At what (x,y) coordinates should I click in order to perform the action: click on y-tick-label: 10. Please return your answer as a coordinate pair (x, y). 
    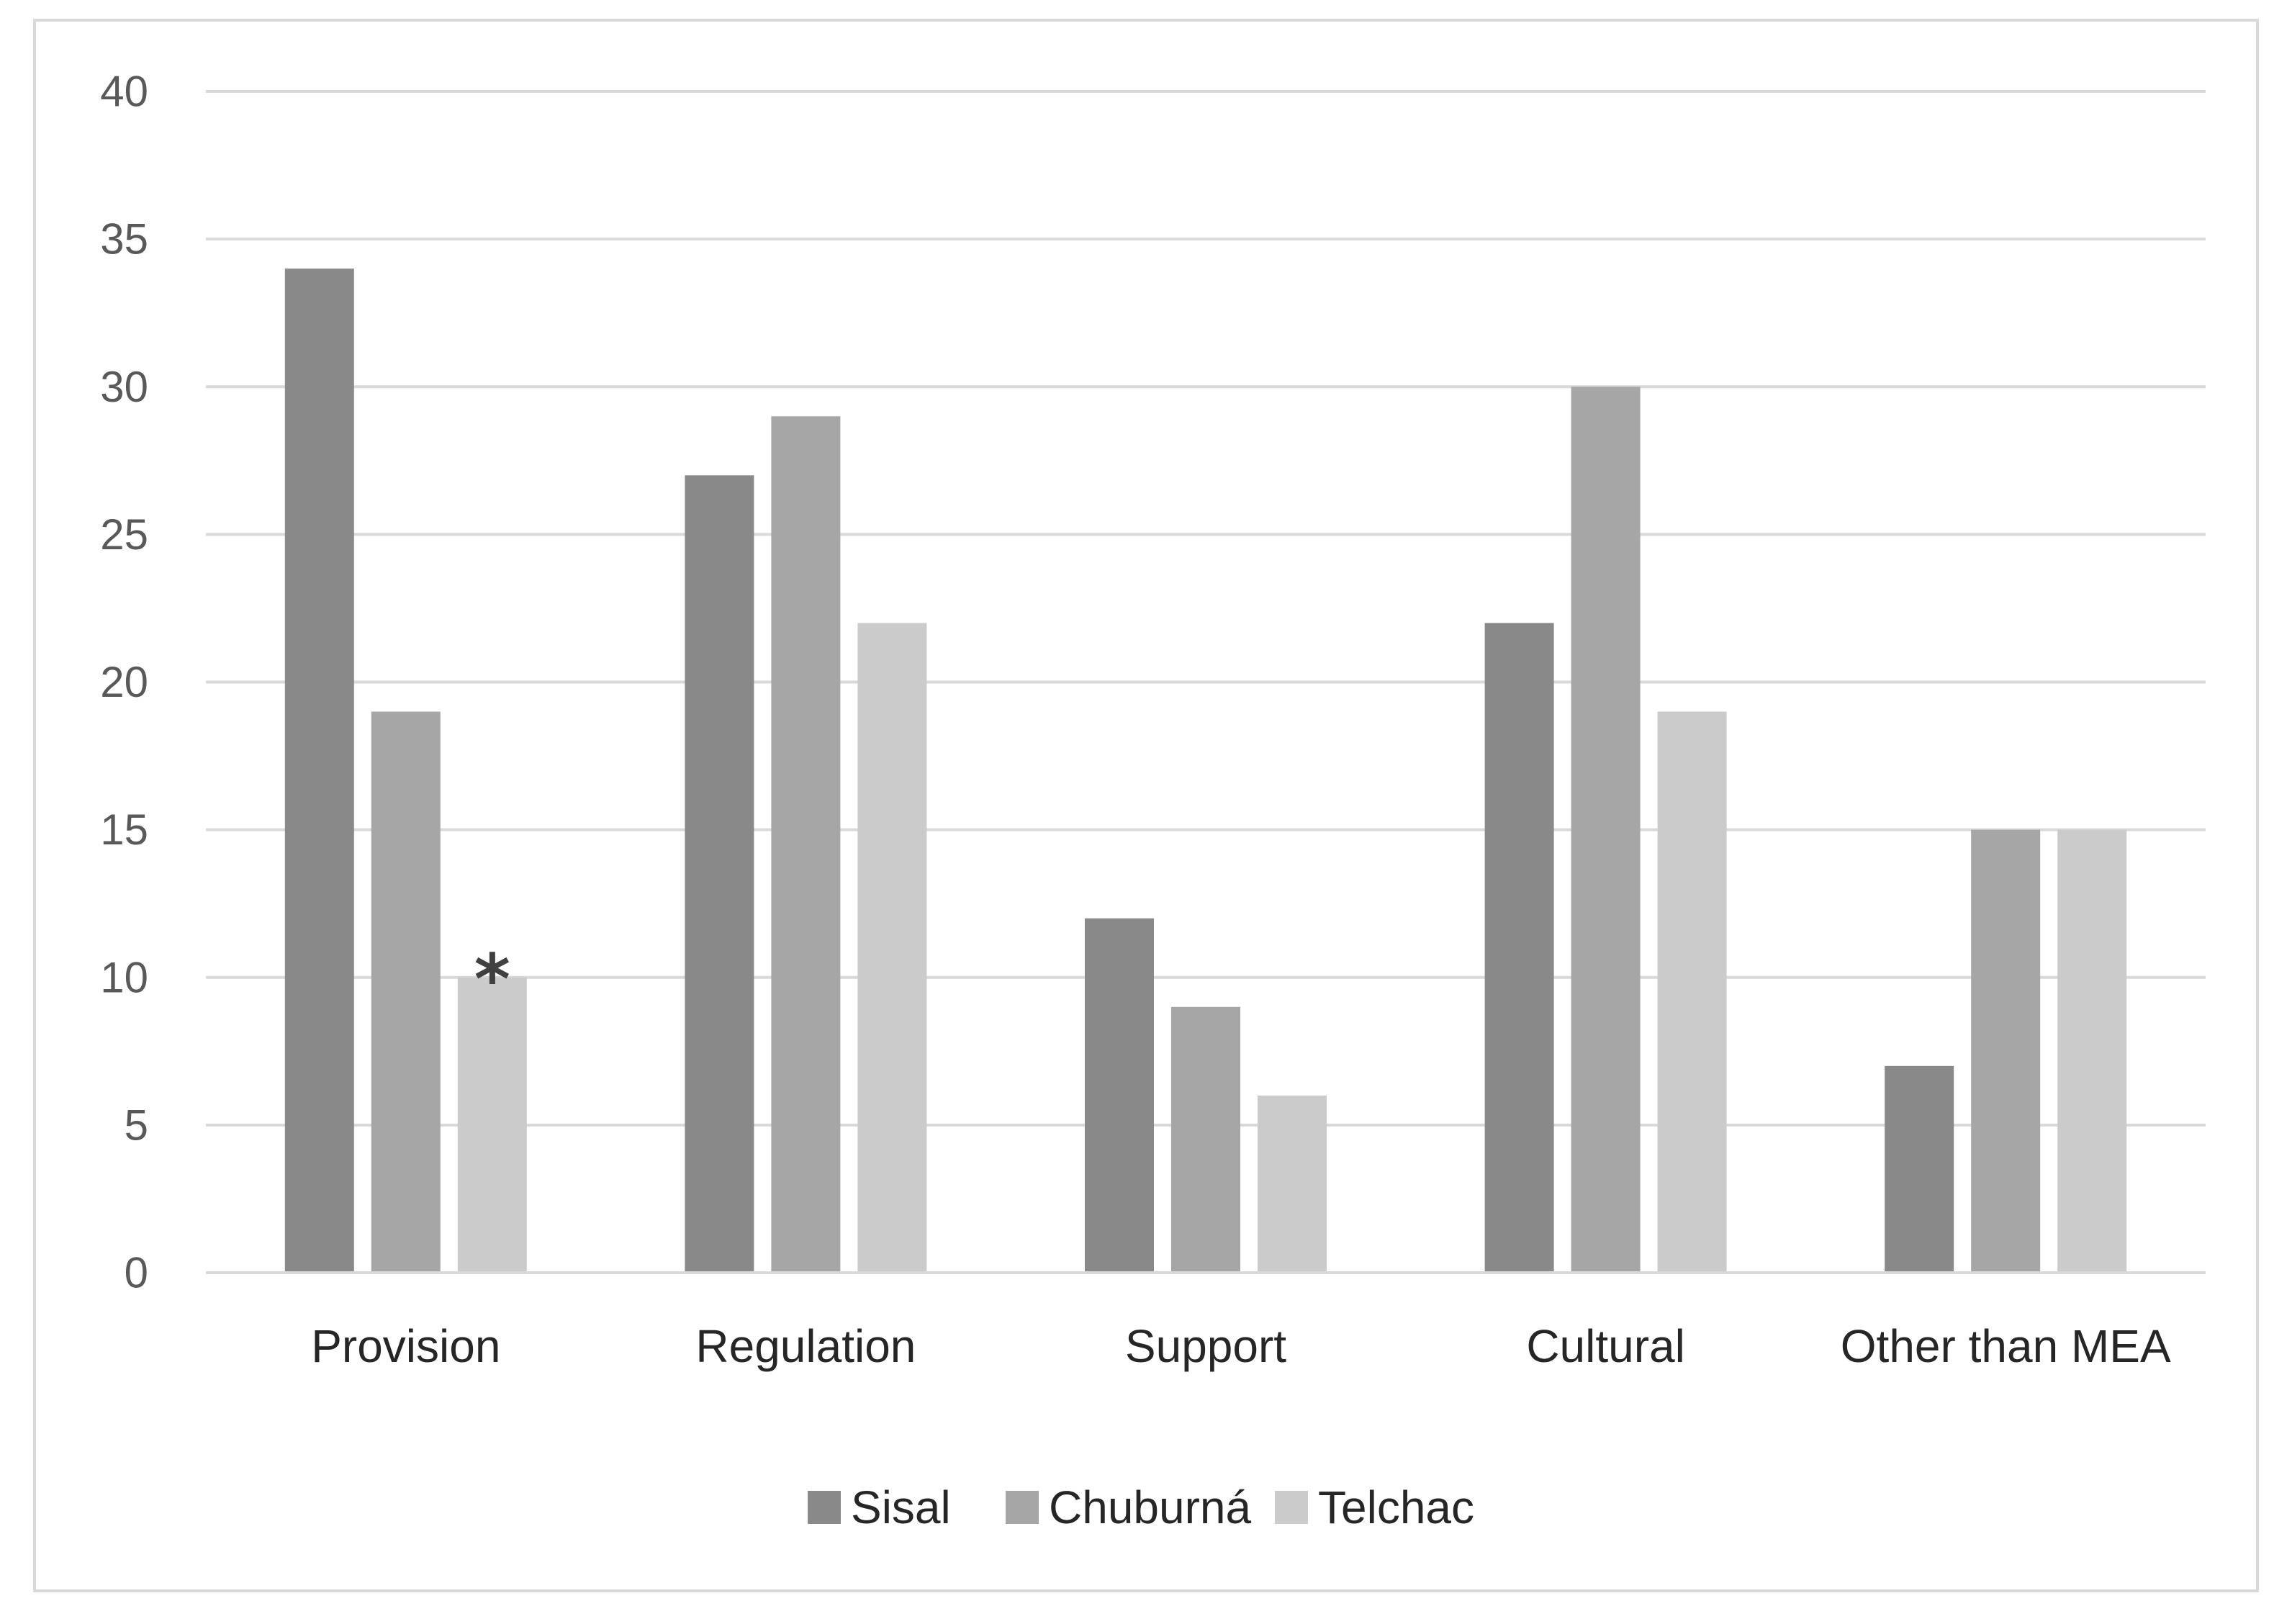
    Looking at the image, I should click on (124, 977).